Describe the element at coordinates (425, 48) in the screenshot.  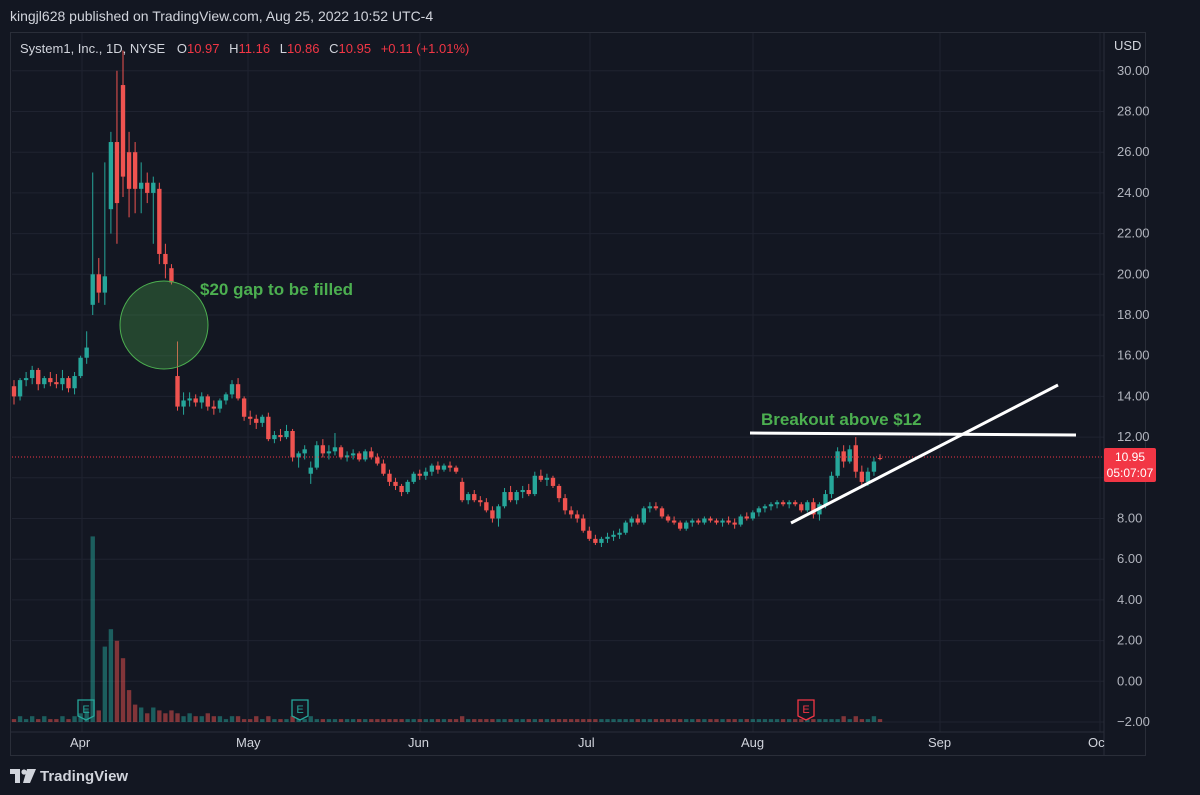
I see `change-value: +0.11 (+1.01%)` at that location.